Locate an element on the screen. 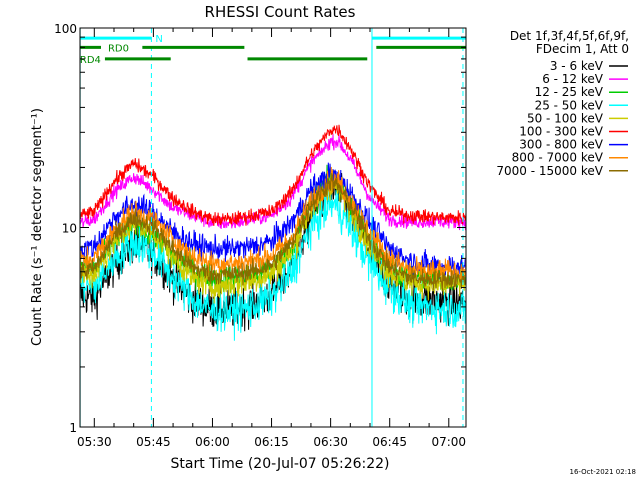 This screenshot has height=480, width=640. x-tick-label-5: 06:45 is located at coordinates (389, 442).